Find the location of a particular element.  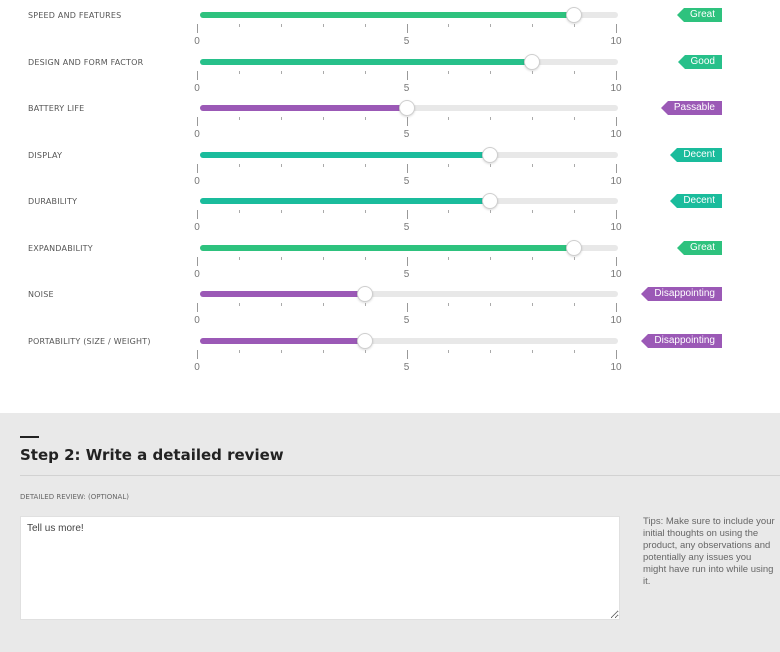

rating-row: DESIGN AND FORM FACTOR 0 5 10 Good is located at coordinates (390, 70).